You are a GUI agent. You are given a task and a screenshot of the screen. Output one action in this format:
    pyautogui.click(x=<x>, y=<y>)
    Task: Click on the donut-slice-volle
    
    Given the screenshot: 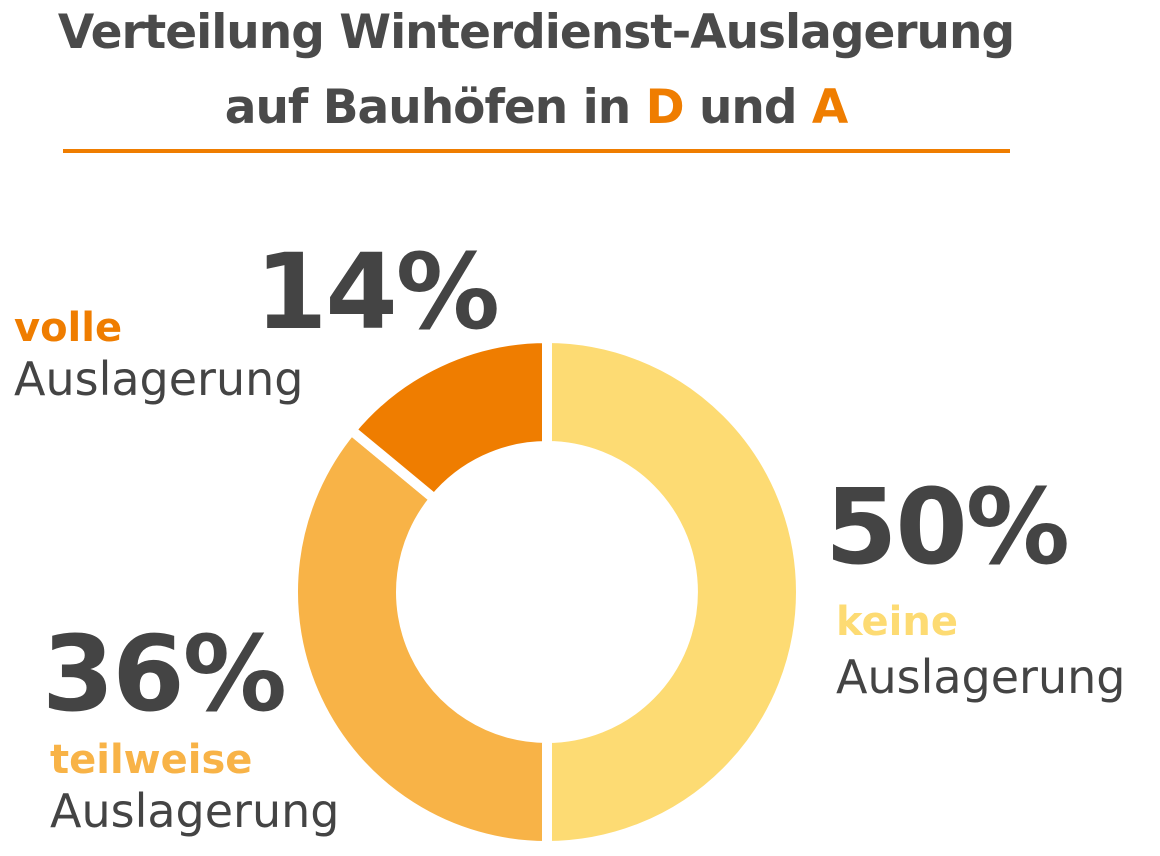 What is the action you would take?
    pyautogui.click(x=448, y=419)
    